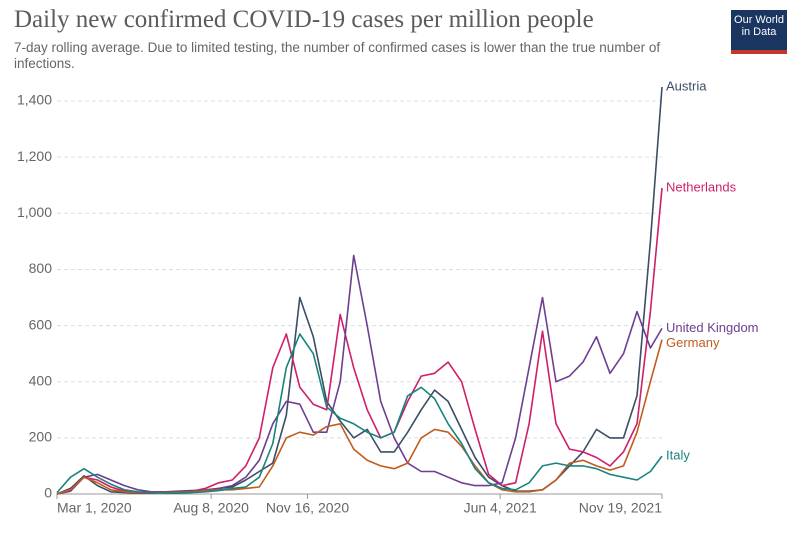  What do you see at coordinates (94, 508) in the screenshot?
I see `x-tick-label: Mar 1, 2020` at bounding box center [94, 508].